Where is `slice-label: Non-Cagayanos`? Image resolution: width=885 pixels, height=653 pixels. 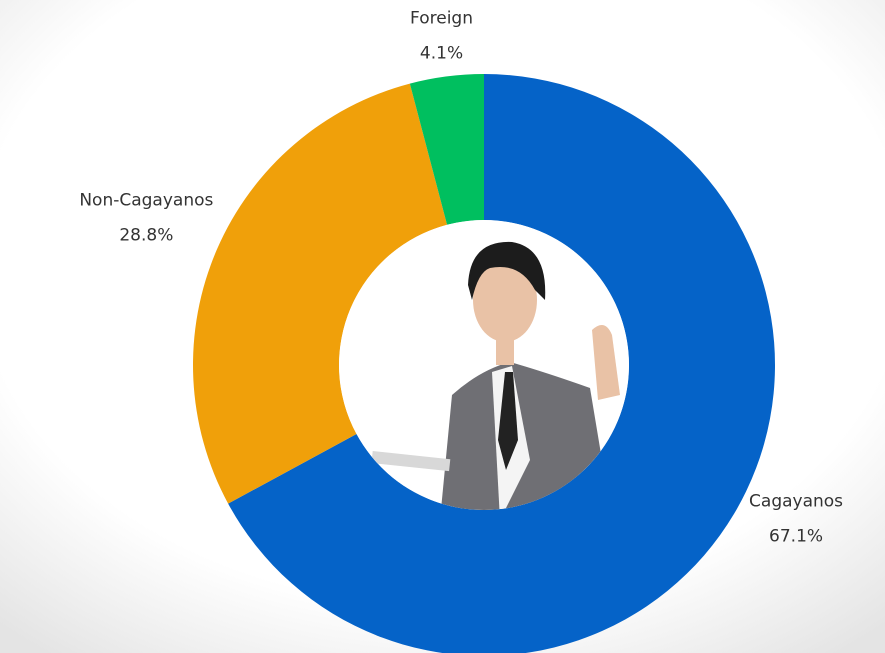
slice-label: Non-Cagayanos is located at coordinates (146, 200).